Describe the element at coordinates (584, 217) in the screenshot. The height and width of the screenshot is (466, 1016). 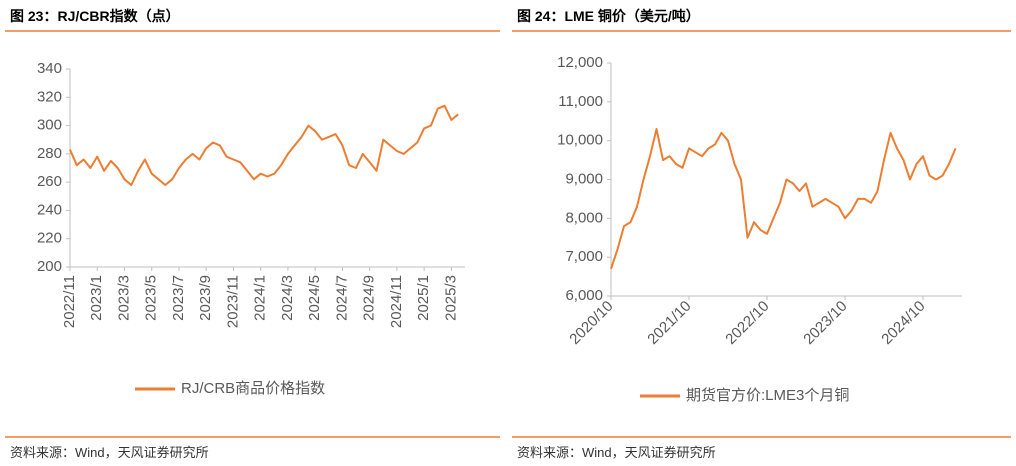
I see `y-tick-label: 8,000` at that location.